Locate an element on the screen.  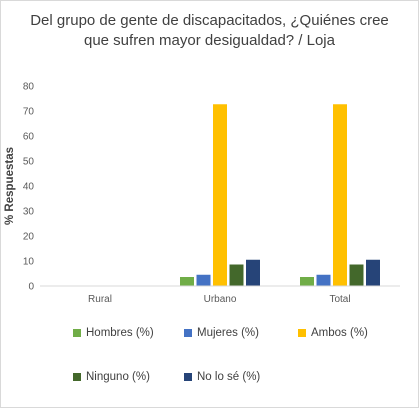
legend-item: Ambos (%) is located at coordinates (333, 333).